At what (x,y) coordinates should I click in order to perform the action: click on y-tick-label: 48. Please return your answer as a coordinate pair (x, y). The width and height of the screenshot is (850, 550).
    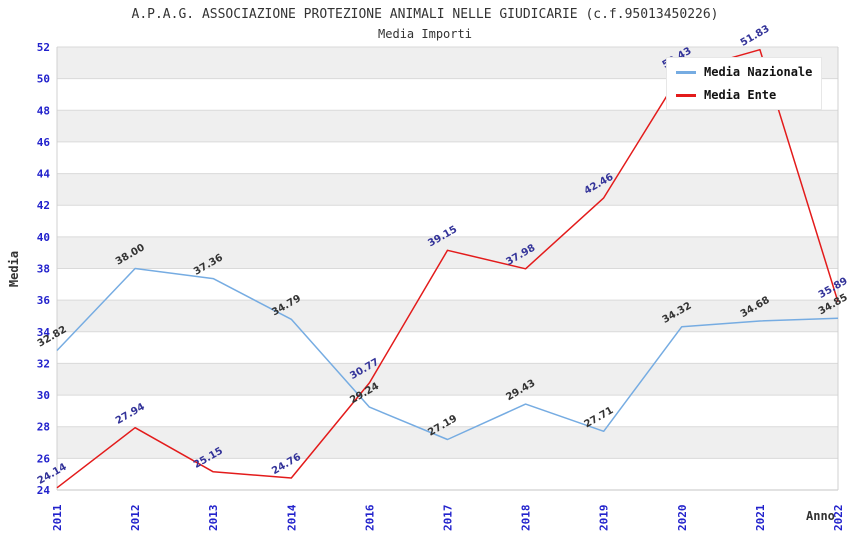
    Looking at the image, I should click on (43, 110).